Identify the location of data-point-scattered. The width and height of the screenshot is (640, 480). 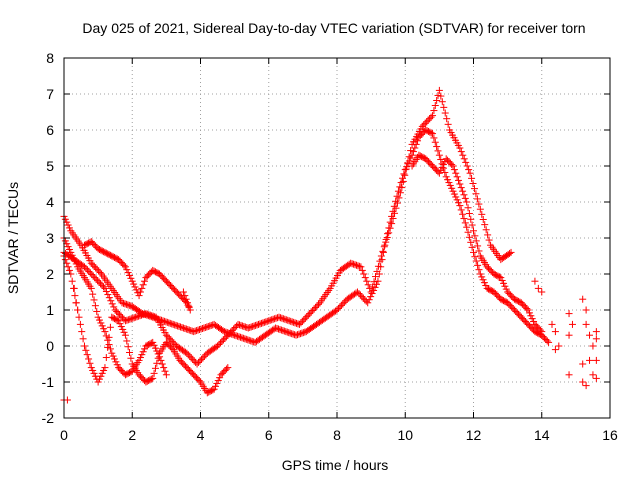
(596, 378).